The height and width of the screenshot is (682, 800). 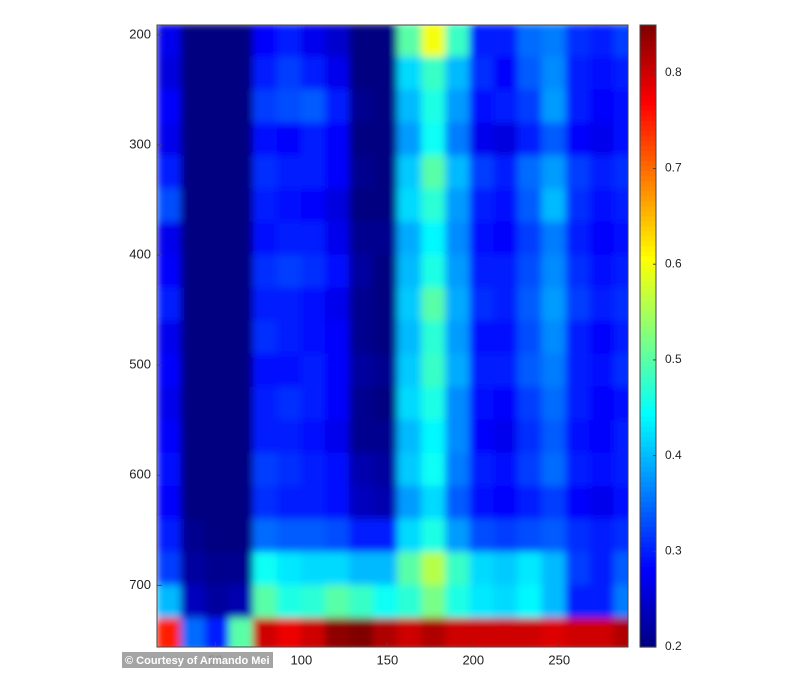 I want to click on x-tick-label: 100, so click(x=302, y=659).